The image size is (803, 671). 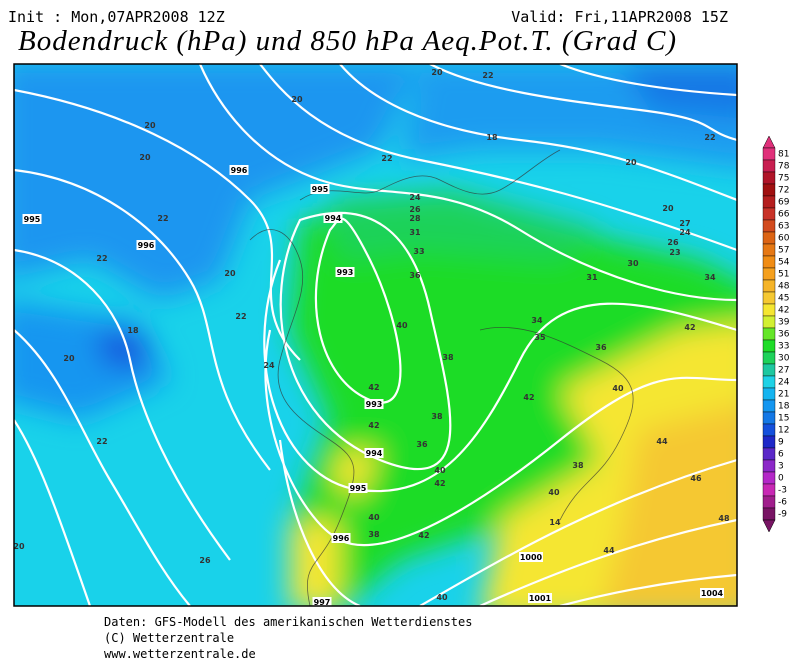 I want to click on footer-line: www.wetterzentrale.de, so click(x=180, y=654).